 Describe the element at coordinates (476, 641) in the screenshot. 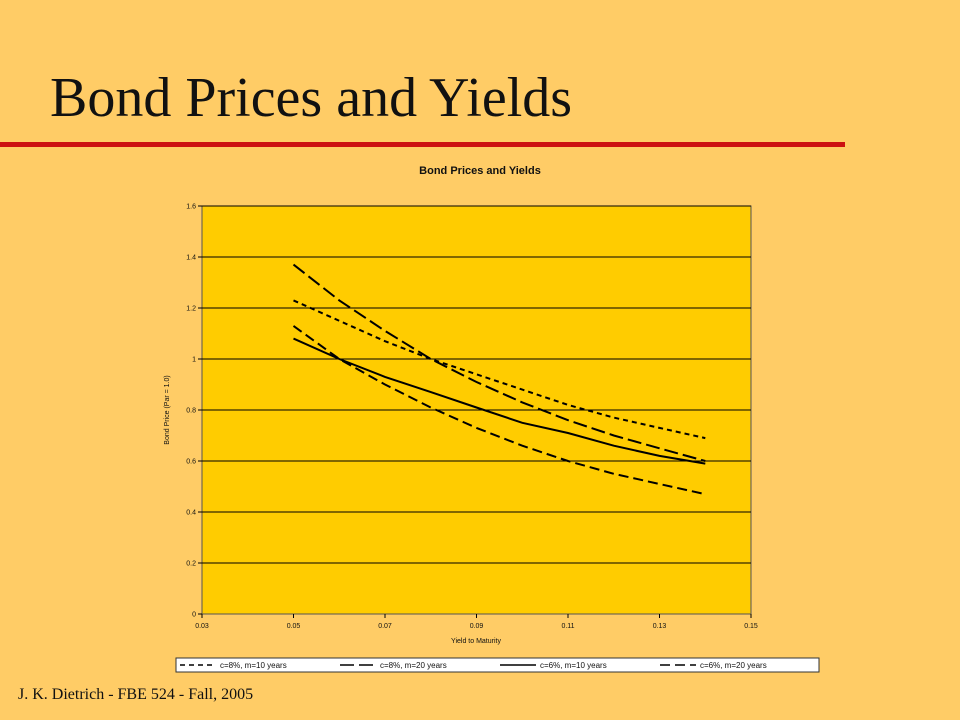

I see `x-axis-label: Yield to Maturity` at that location.